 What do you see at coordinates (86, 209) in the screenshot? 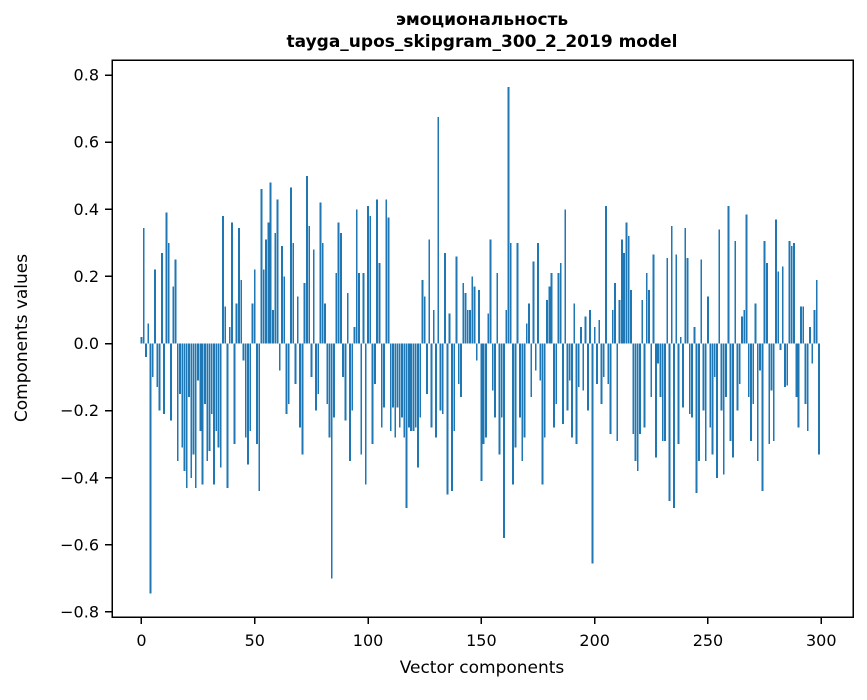
I see `y-tick-label: 0.4` at bounding box center [86, 209].